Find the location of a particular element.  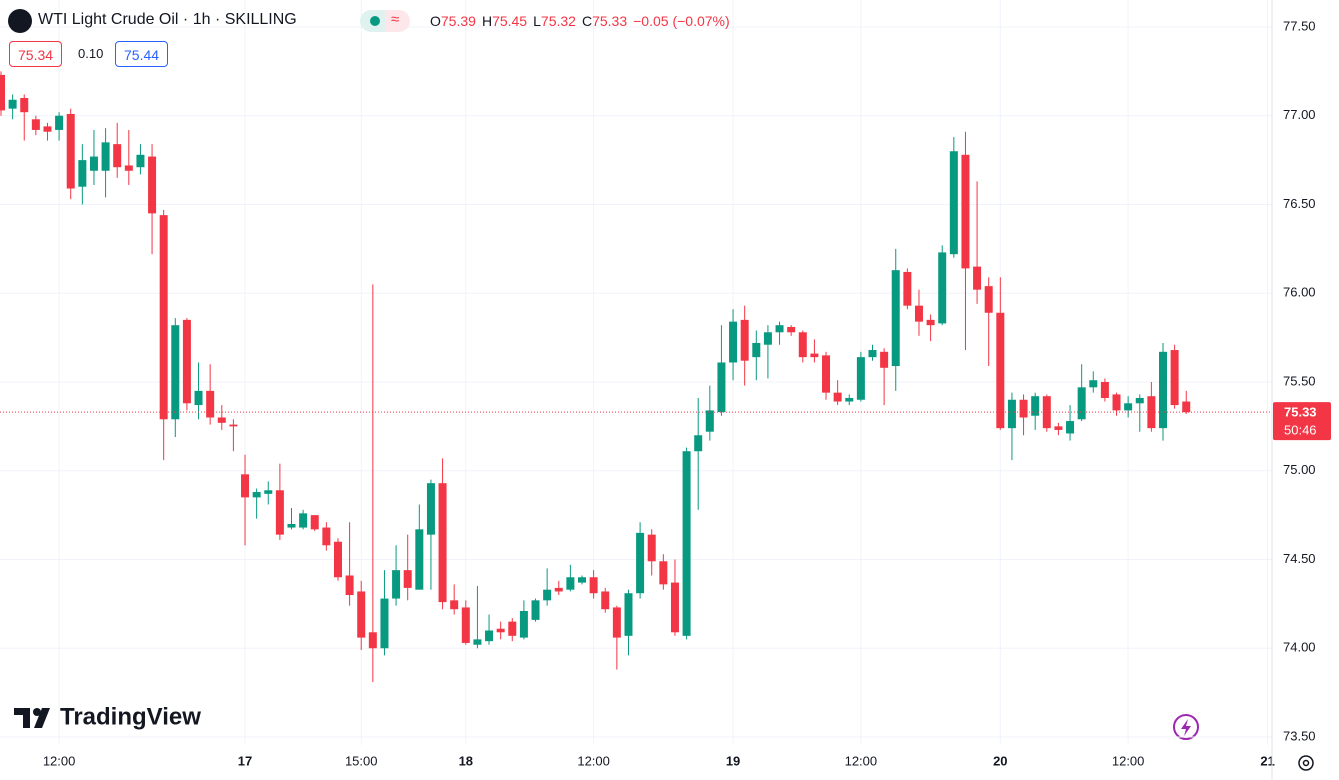

x-tick-label: 15:00 is located at coordinates (361, 760).